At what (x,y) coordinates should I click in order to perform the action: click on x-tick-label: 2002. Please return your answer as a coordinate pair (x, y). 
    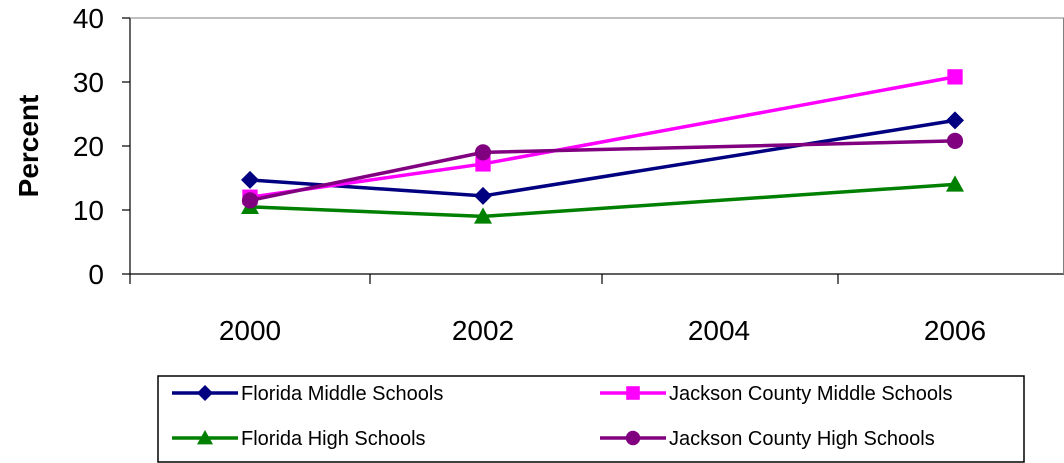
    Looking at the image, I should click on (483, 330).